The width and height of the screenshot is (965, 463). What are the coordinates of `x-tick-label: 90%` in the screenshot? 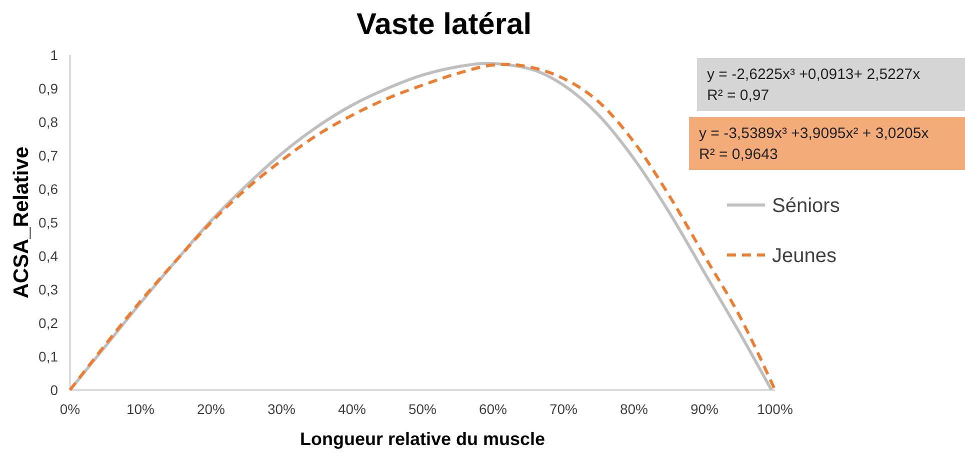 It's located at (704, 409).